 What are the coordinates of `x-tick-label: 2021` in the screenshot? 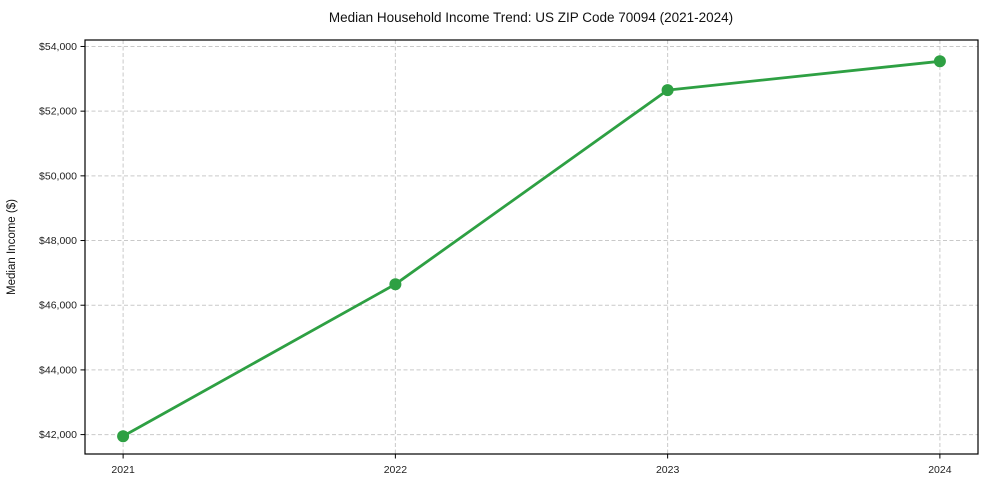 It's located at (123, 470).